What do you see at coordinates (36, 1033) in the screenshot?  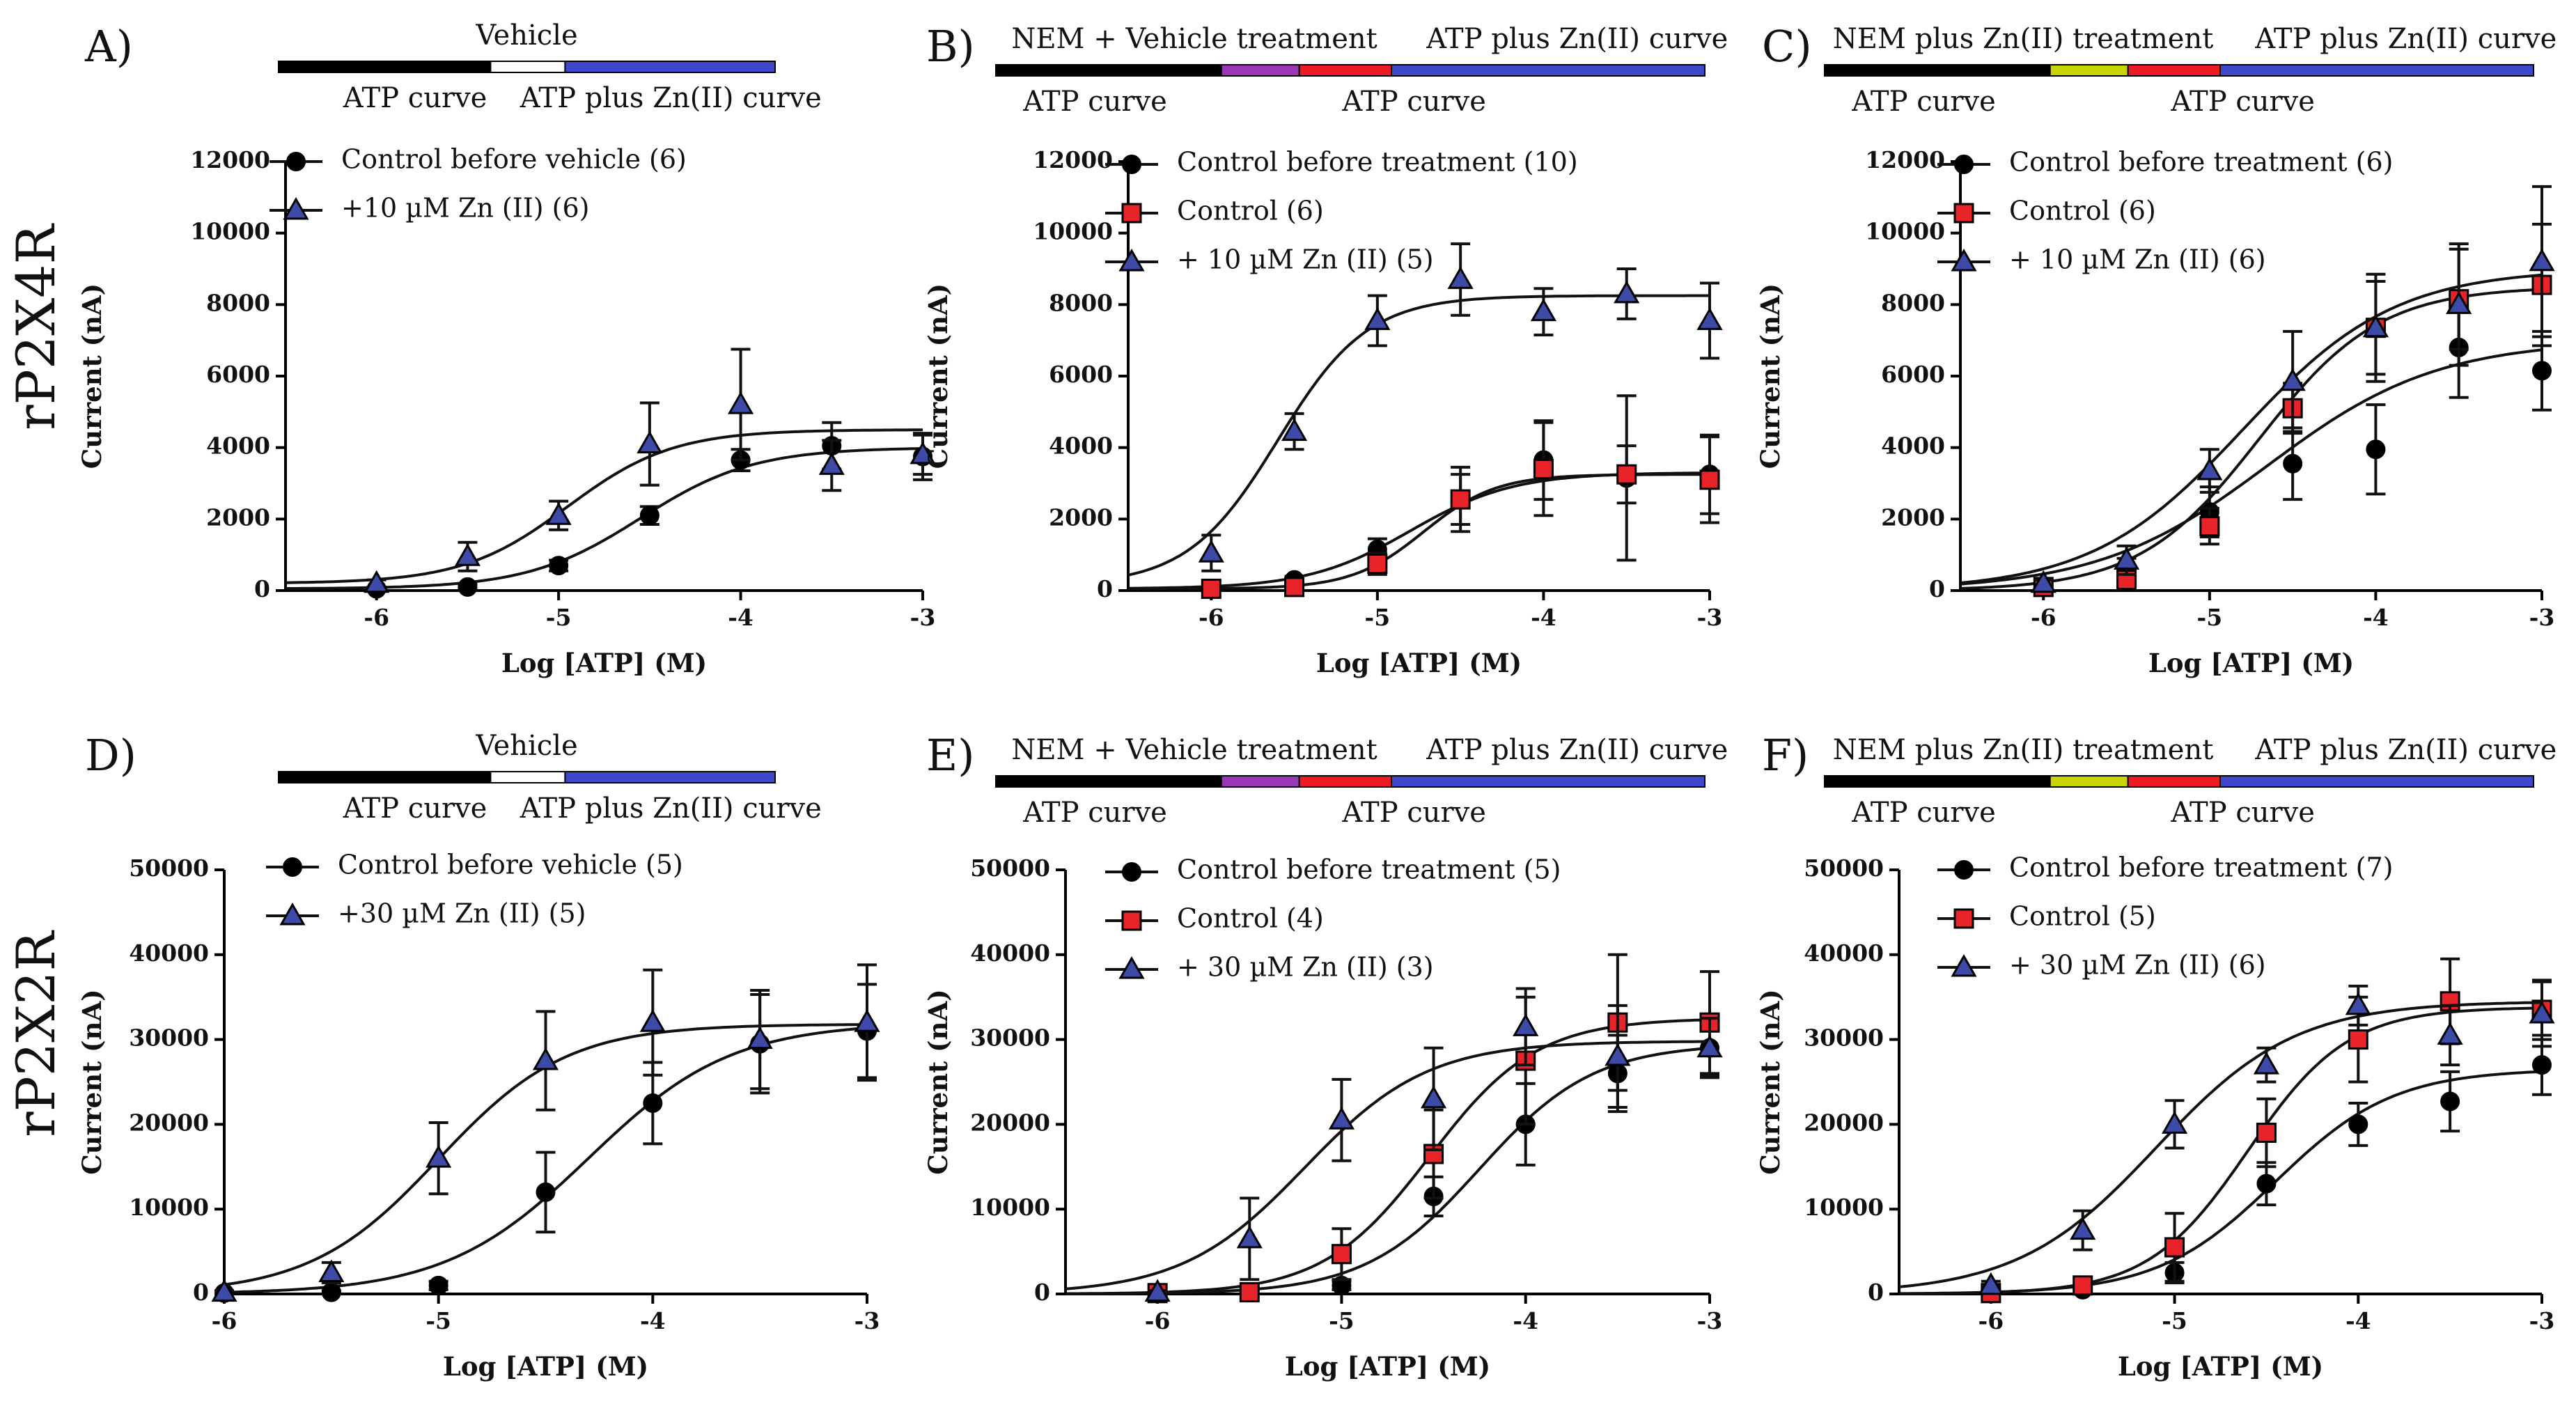 I see `row-label-bottom: rP2X2R` at bounding box center [36, 1033].